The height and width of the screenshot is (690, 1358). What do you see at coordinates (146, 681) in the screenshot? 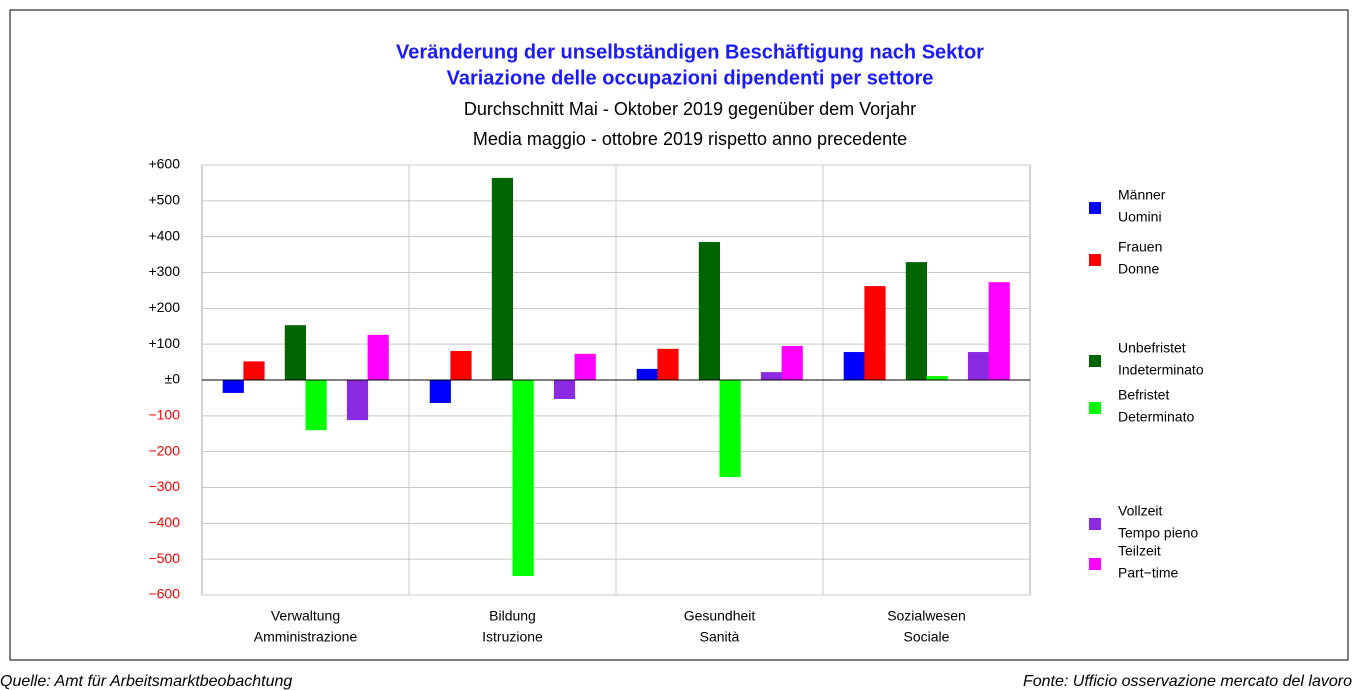
I see `source: Quelle: Amt für Arbeitsmarktbeobachtung` at bounding box center [146, 681].